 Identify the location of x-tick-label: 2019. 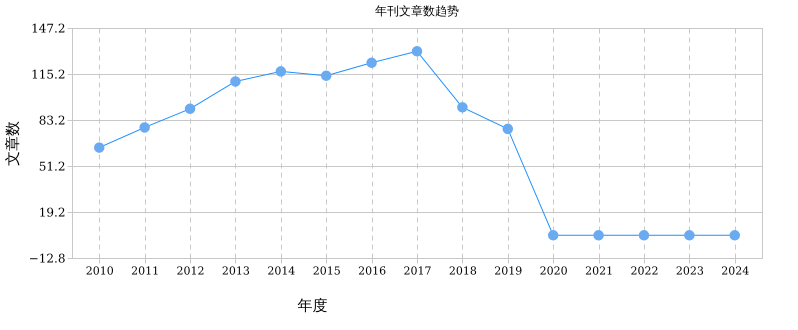
(508, 271).